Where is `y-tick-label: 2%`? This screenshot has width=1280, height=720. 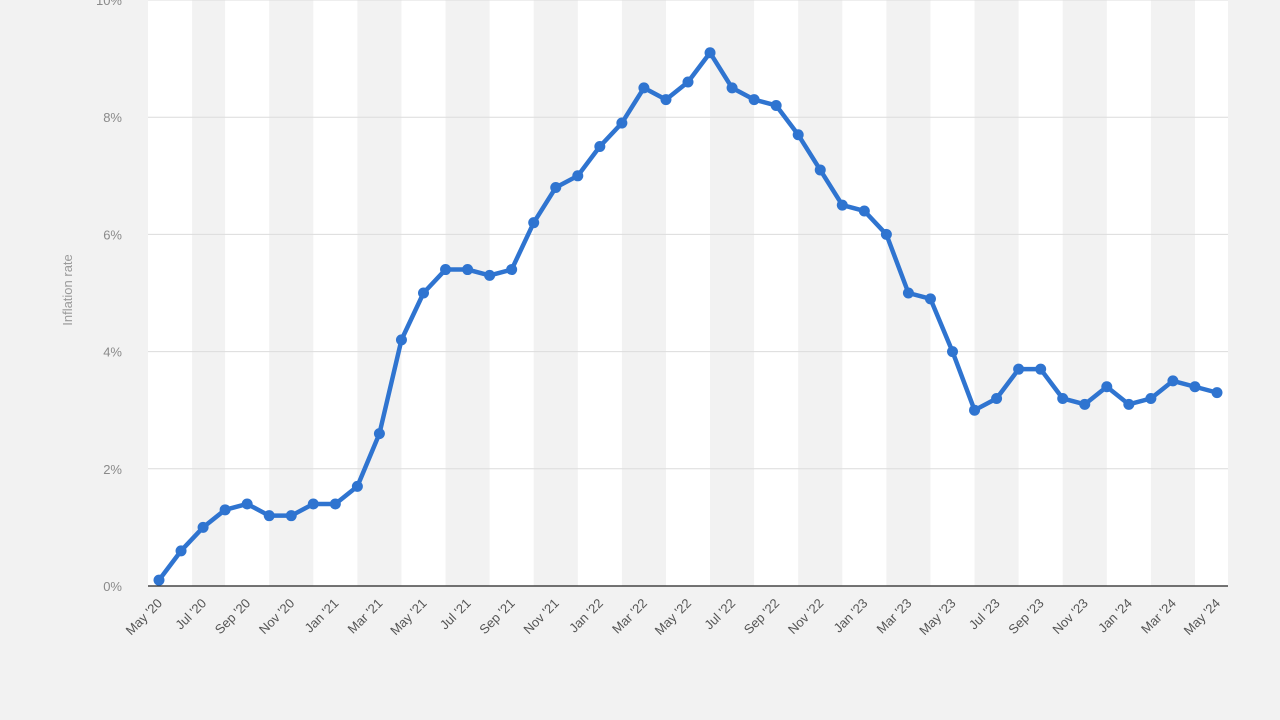
y-tick-label: 2% is located at coordinates (112, 469).